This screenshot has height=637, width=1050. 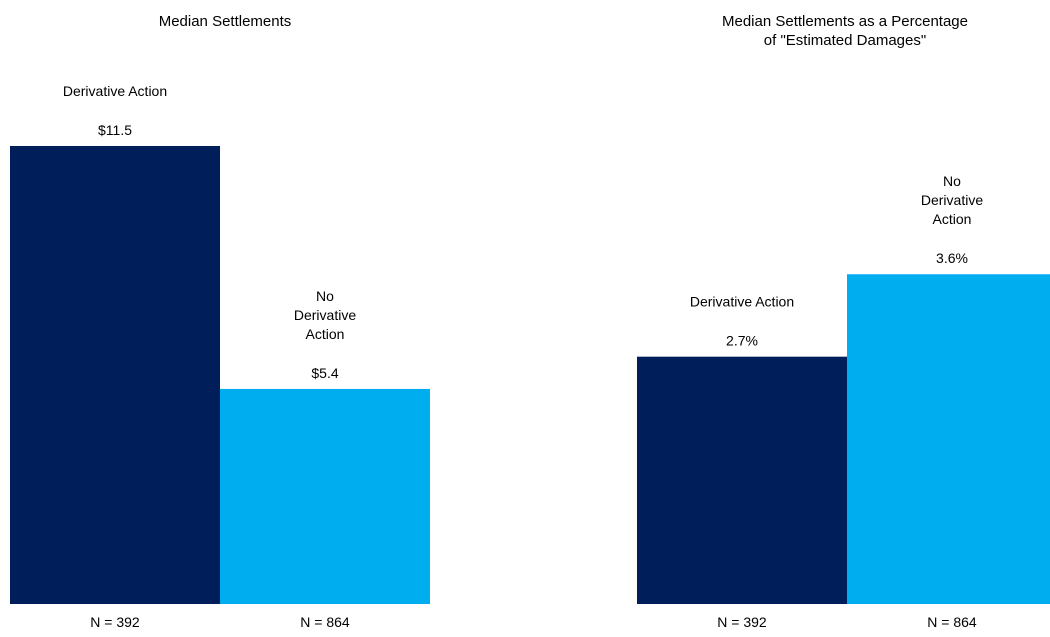 I want to click on data-label: 2.7%, so click(x=742, y=341).